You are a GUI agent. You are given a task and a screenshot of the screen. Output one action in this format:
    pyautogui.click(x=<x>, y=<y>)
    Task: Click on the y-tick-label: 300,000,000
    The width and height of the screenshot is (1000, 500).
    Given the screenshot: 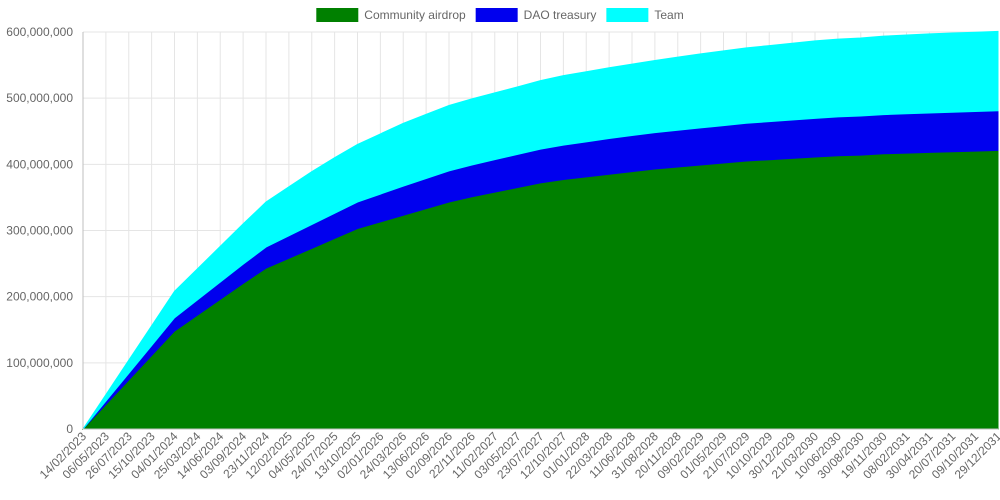 What is the action you would take?
    pyautogui.click(x=39, y=231)
    